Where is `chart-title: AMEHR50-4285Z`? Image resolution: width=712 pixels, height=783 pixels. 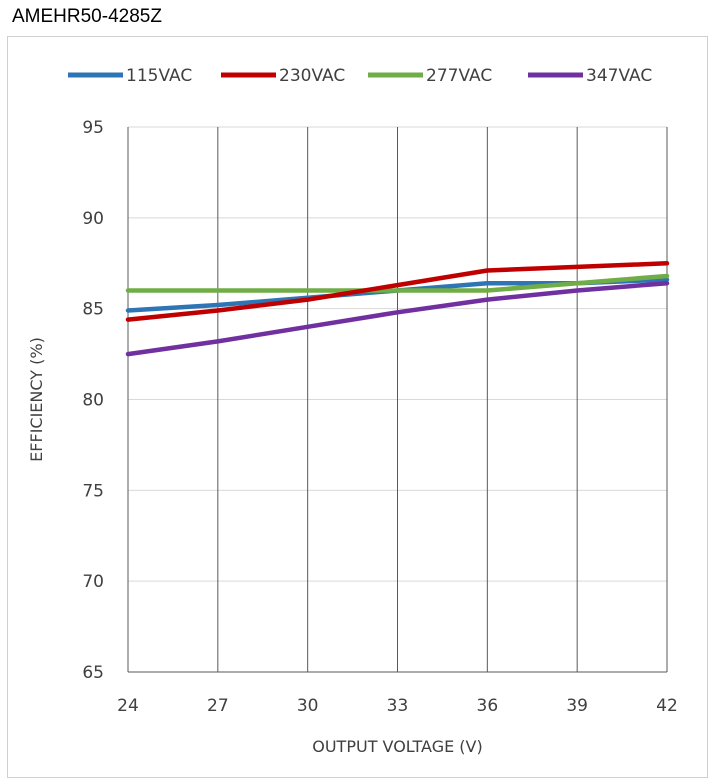 chart-title: AMEHR50-4285Z is located at coordinates (87, 16).